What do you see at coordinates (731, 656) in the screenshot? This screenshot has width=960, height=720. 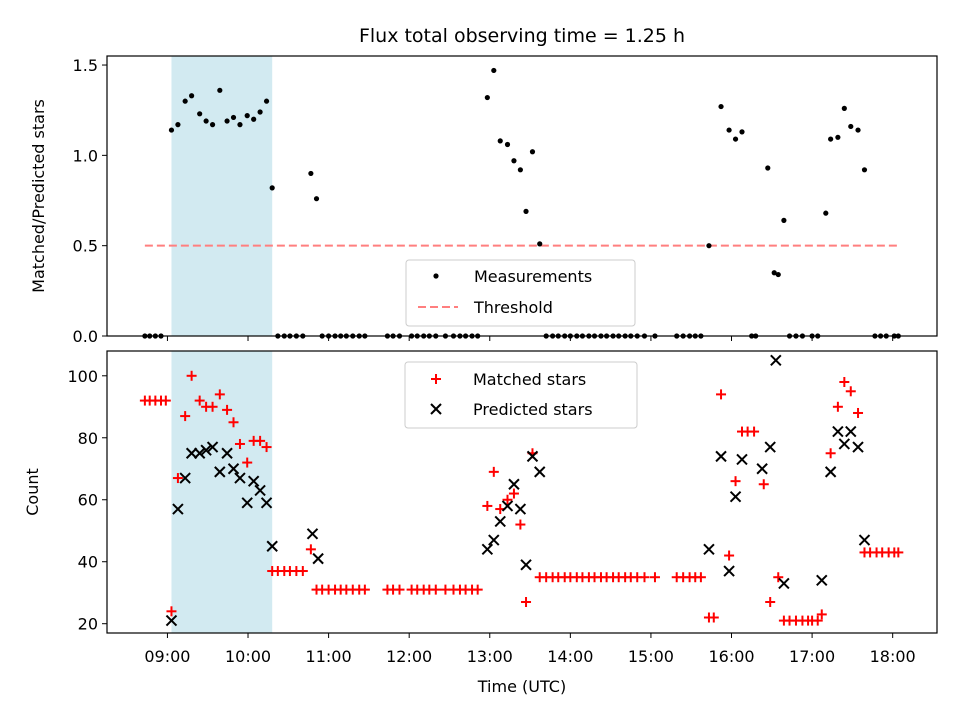 I see `bottom-xtick-label: 16:00` at bounding box center [731, 656].